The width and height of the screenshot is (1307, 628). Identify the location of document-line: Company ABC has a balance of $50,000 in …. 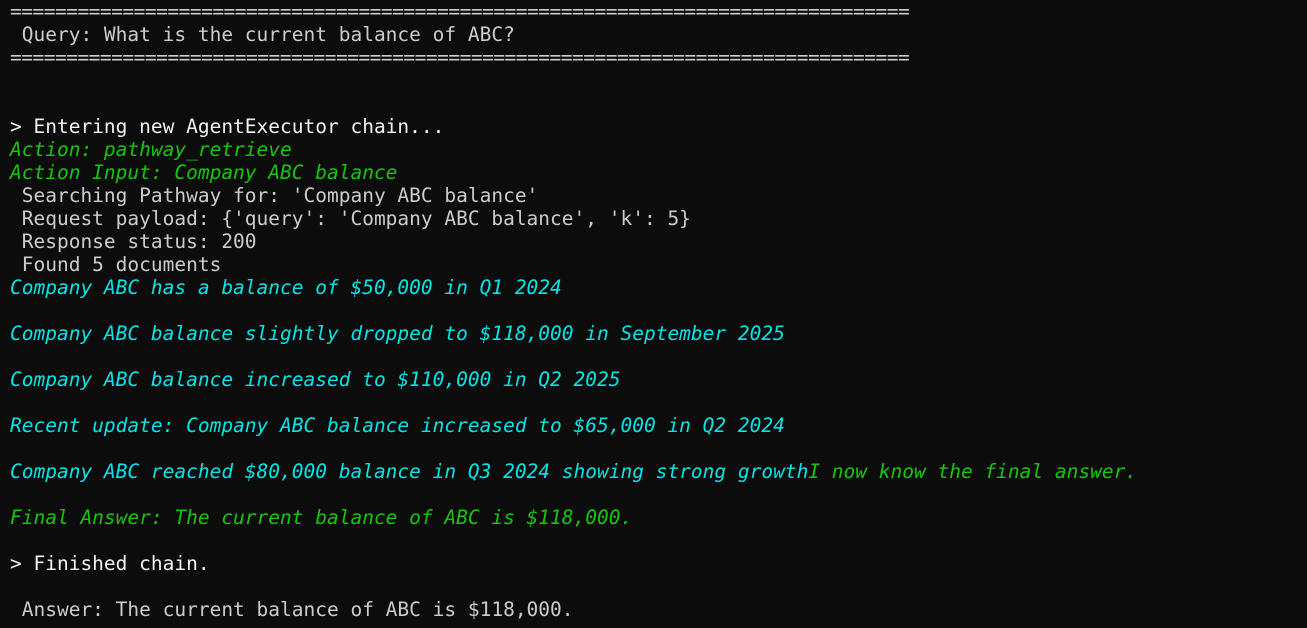
(286, 287).